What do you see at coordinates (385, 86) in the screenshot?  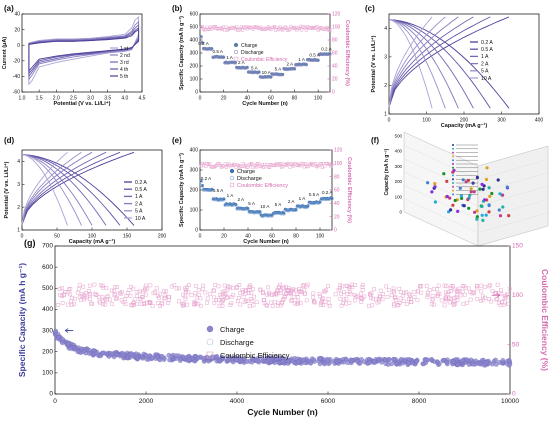 I see `y-tick-label: 2` at bounding box center [385, 86].